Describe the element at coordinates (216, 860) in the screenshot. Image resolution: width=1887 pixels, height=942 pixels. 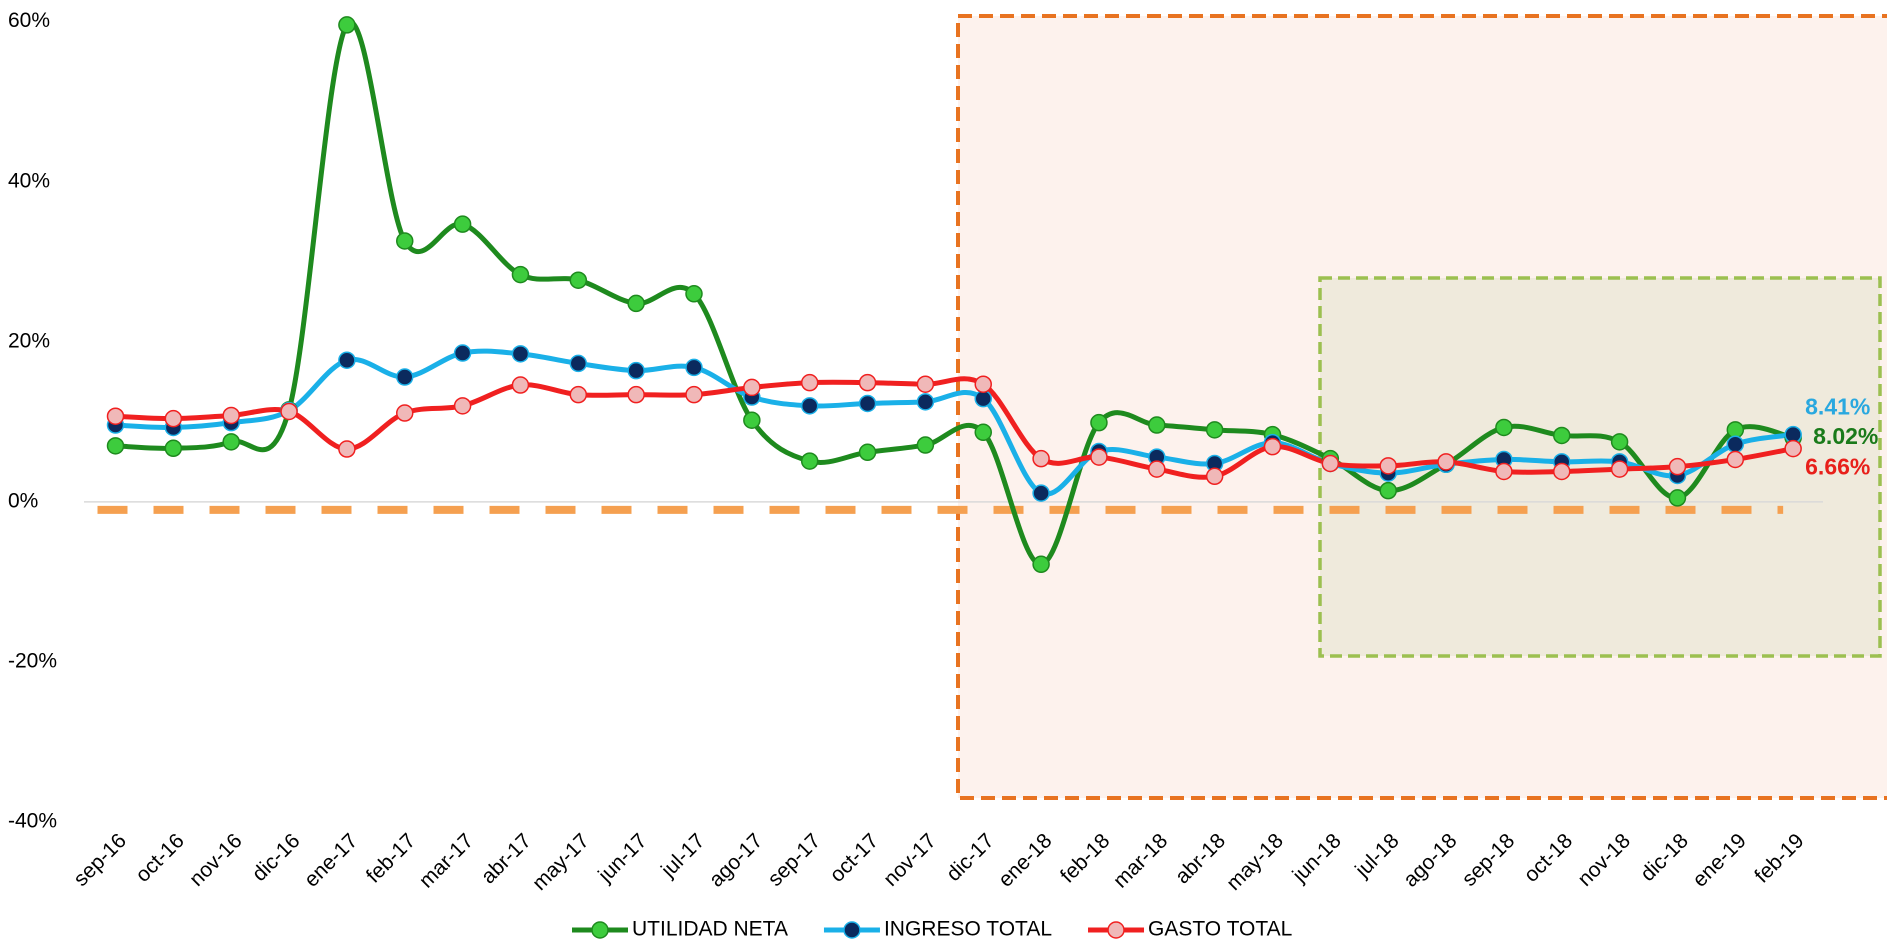
I see `x-tick-label: nov-16` at that location.